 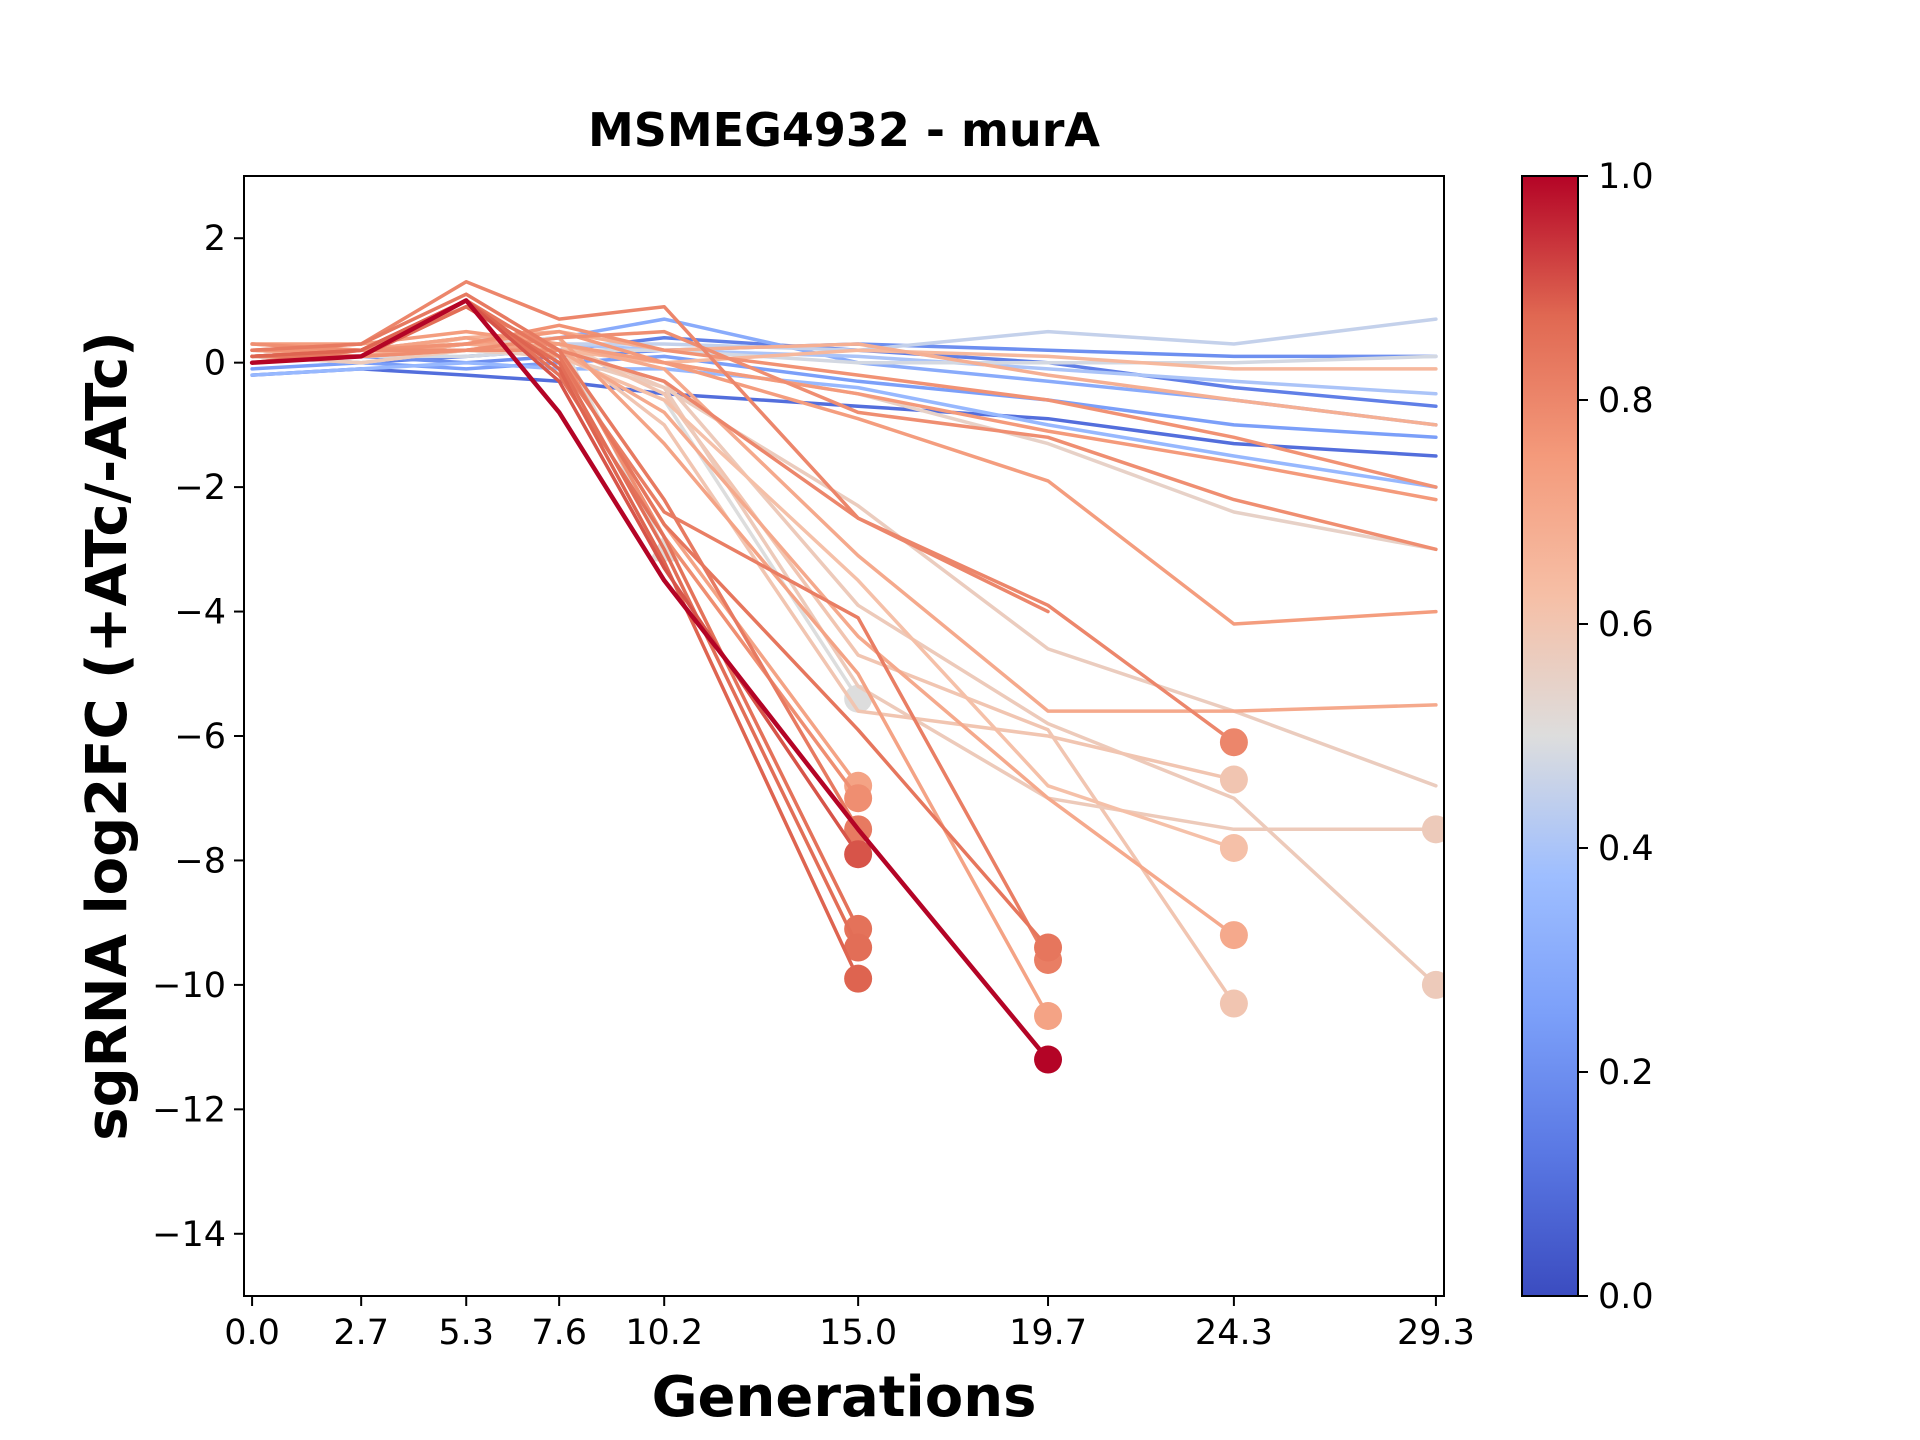 What do you see at coordinates (844, 1397) in the screenshot?
I see `x-axis-label: Generations` at bounding box center [844, 1397].